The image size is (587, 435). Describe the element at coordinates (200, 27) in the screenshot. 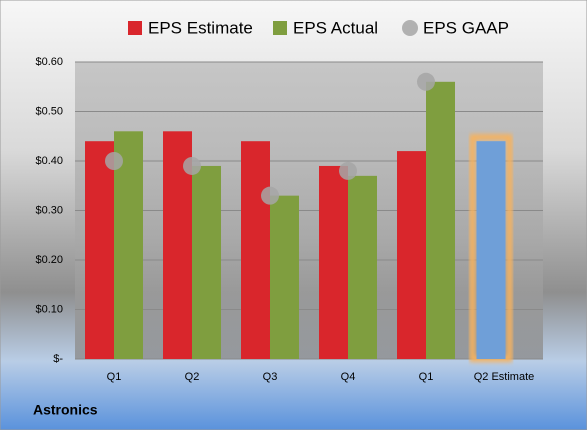

I see `legend-label: EPS Estimate` at that location.